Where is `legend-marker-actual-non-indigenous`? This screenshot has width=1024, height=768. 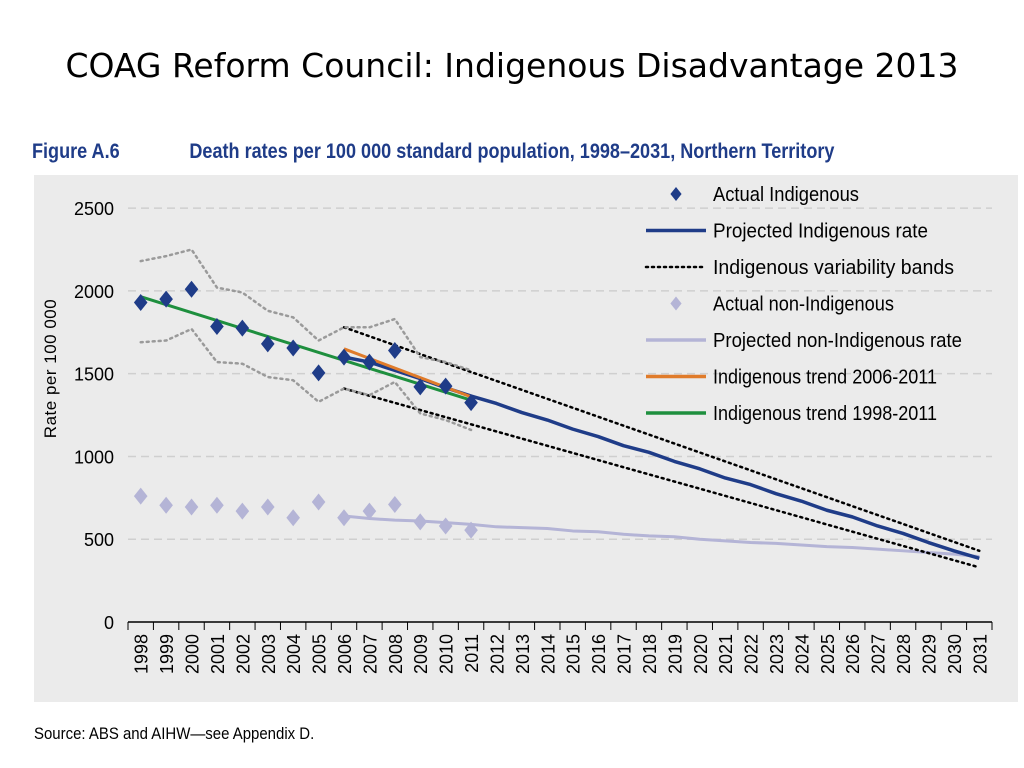
legend-marker-actual-non-indigenous is located at coordinates (676, 303).